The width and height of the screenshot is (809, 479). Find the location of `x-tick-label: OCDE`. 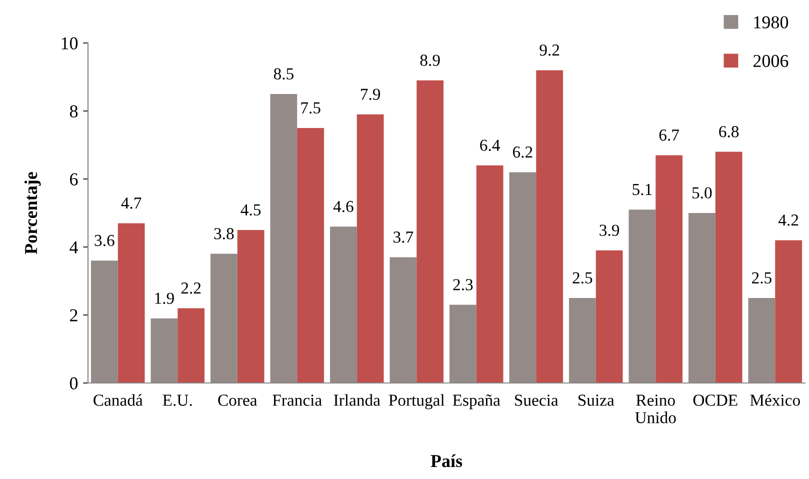

x-tick-label: OCDE is located at coordinates (715, 400).